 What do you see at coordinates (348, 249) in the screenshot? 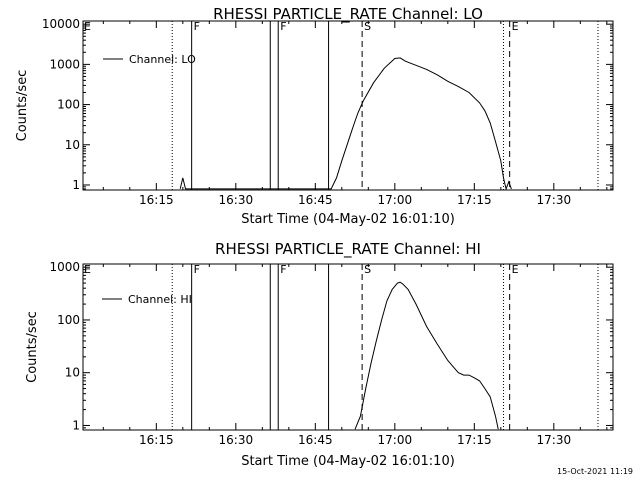
I see `chart-title: RHESSI PARTICLE_RATE Channel: HI` at bounding box center [348, 249].